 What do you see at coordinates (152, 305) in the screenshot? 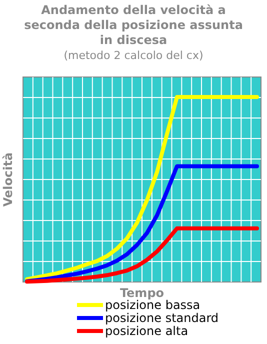
I see `legend-label: posizione bassa` at bounding box center [152, 305].